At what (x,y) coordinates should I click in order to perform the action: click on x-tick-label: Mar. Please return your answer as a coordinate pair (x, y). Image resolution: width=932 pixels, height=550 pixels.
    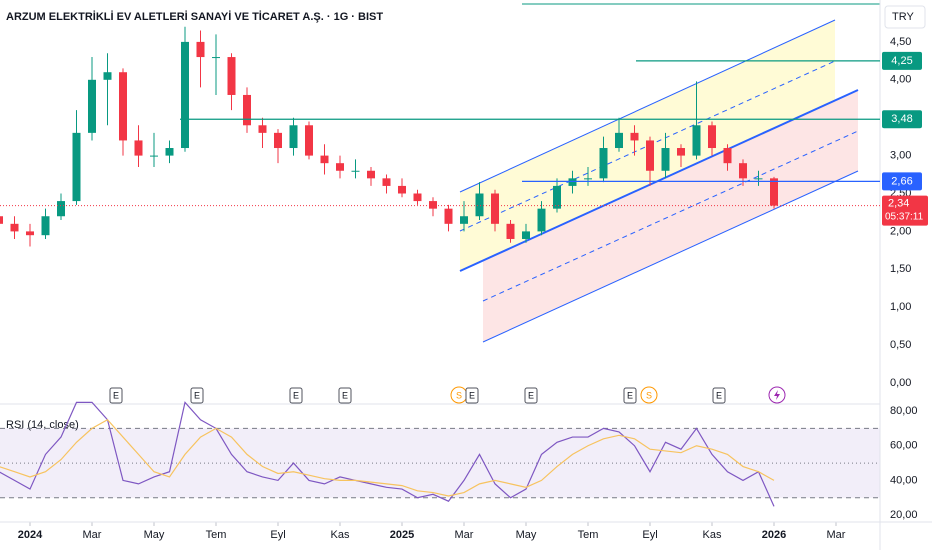
    Looking at the image, I should click on (92, 535).